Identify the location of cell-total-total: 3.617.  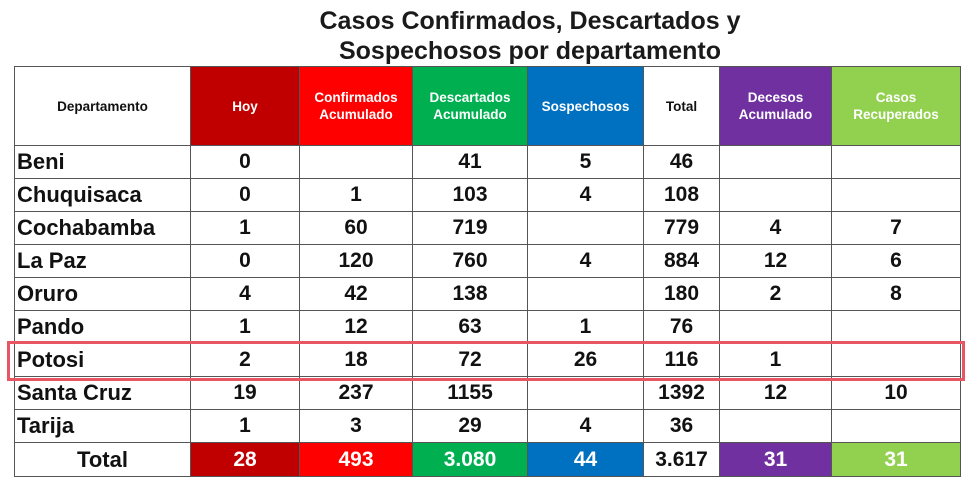
(681, 459).